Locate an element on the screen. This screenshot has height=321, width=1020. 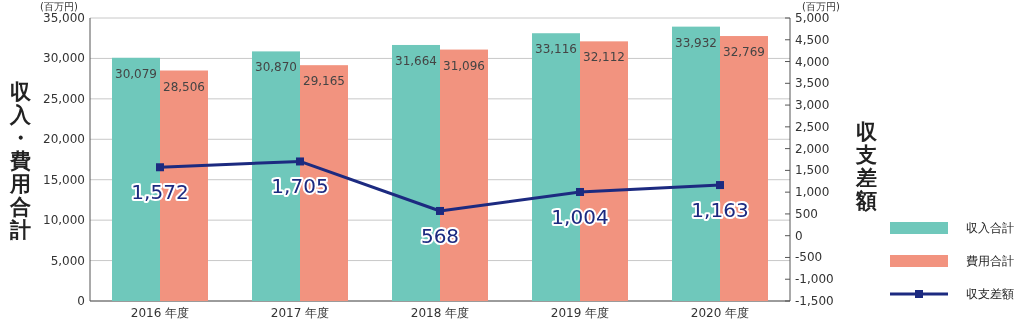
data-label: 30,079 is located at coordinates (136, 73).